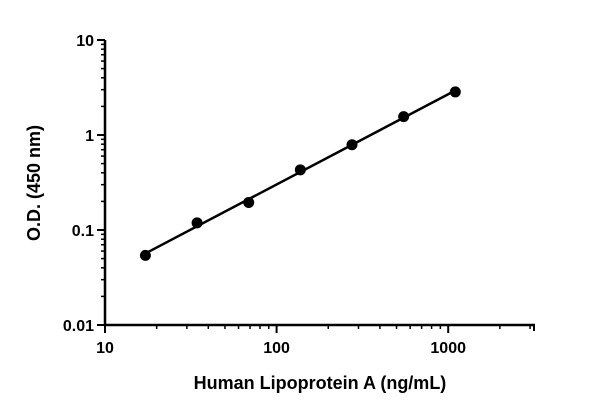  What do you see at coordinates (89, 136) in the screenshot?
I see `y-tick-label: 1` at bounding box center [89, 136].